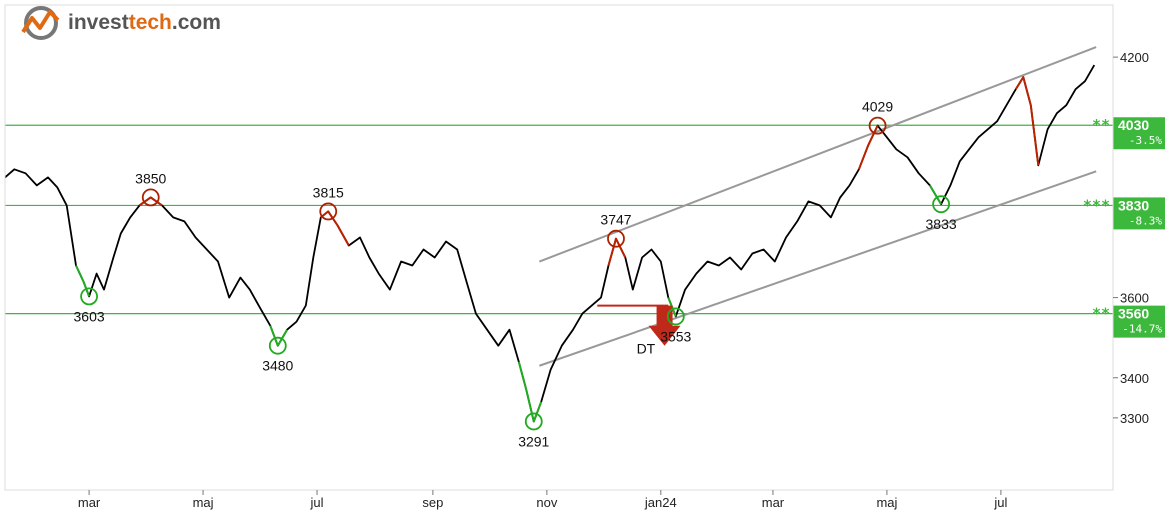 This screenshot has width=1174, height=515. What do you see at coordinates (877, 107) in the screenshot?
I see `extreme-label: 4029` at bounding box center [877, 107].